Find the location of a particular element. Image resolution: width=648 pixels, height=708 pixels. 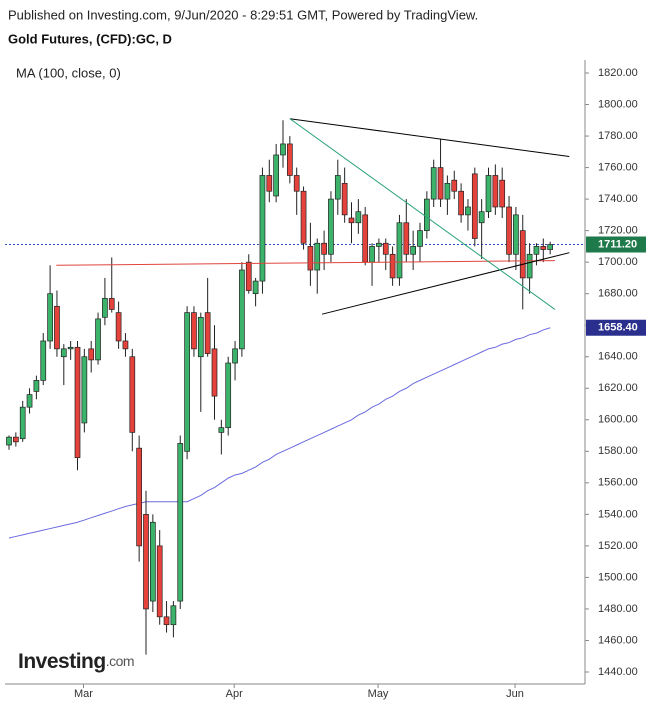

price-label: 1711.20 is located at coordinates (617, 244).